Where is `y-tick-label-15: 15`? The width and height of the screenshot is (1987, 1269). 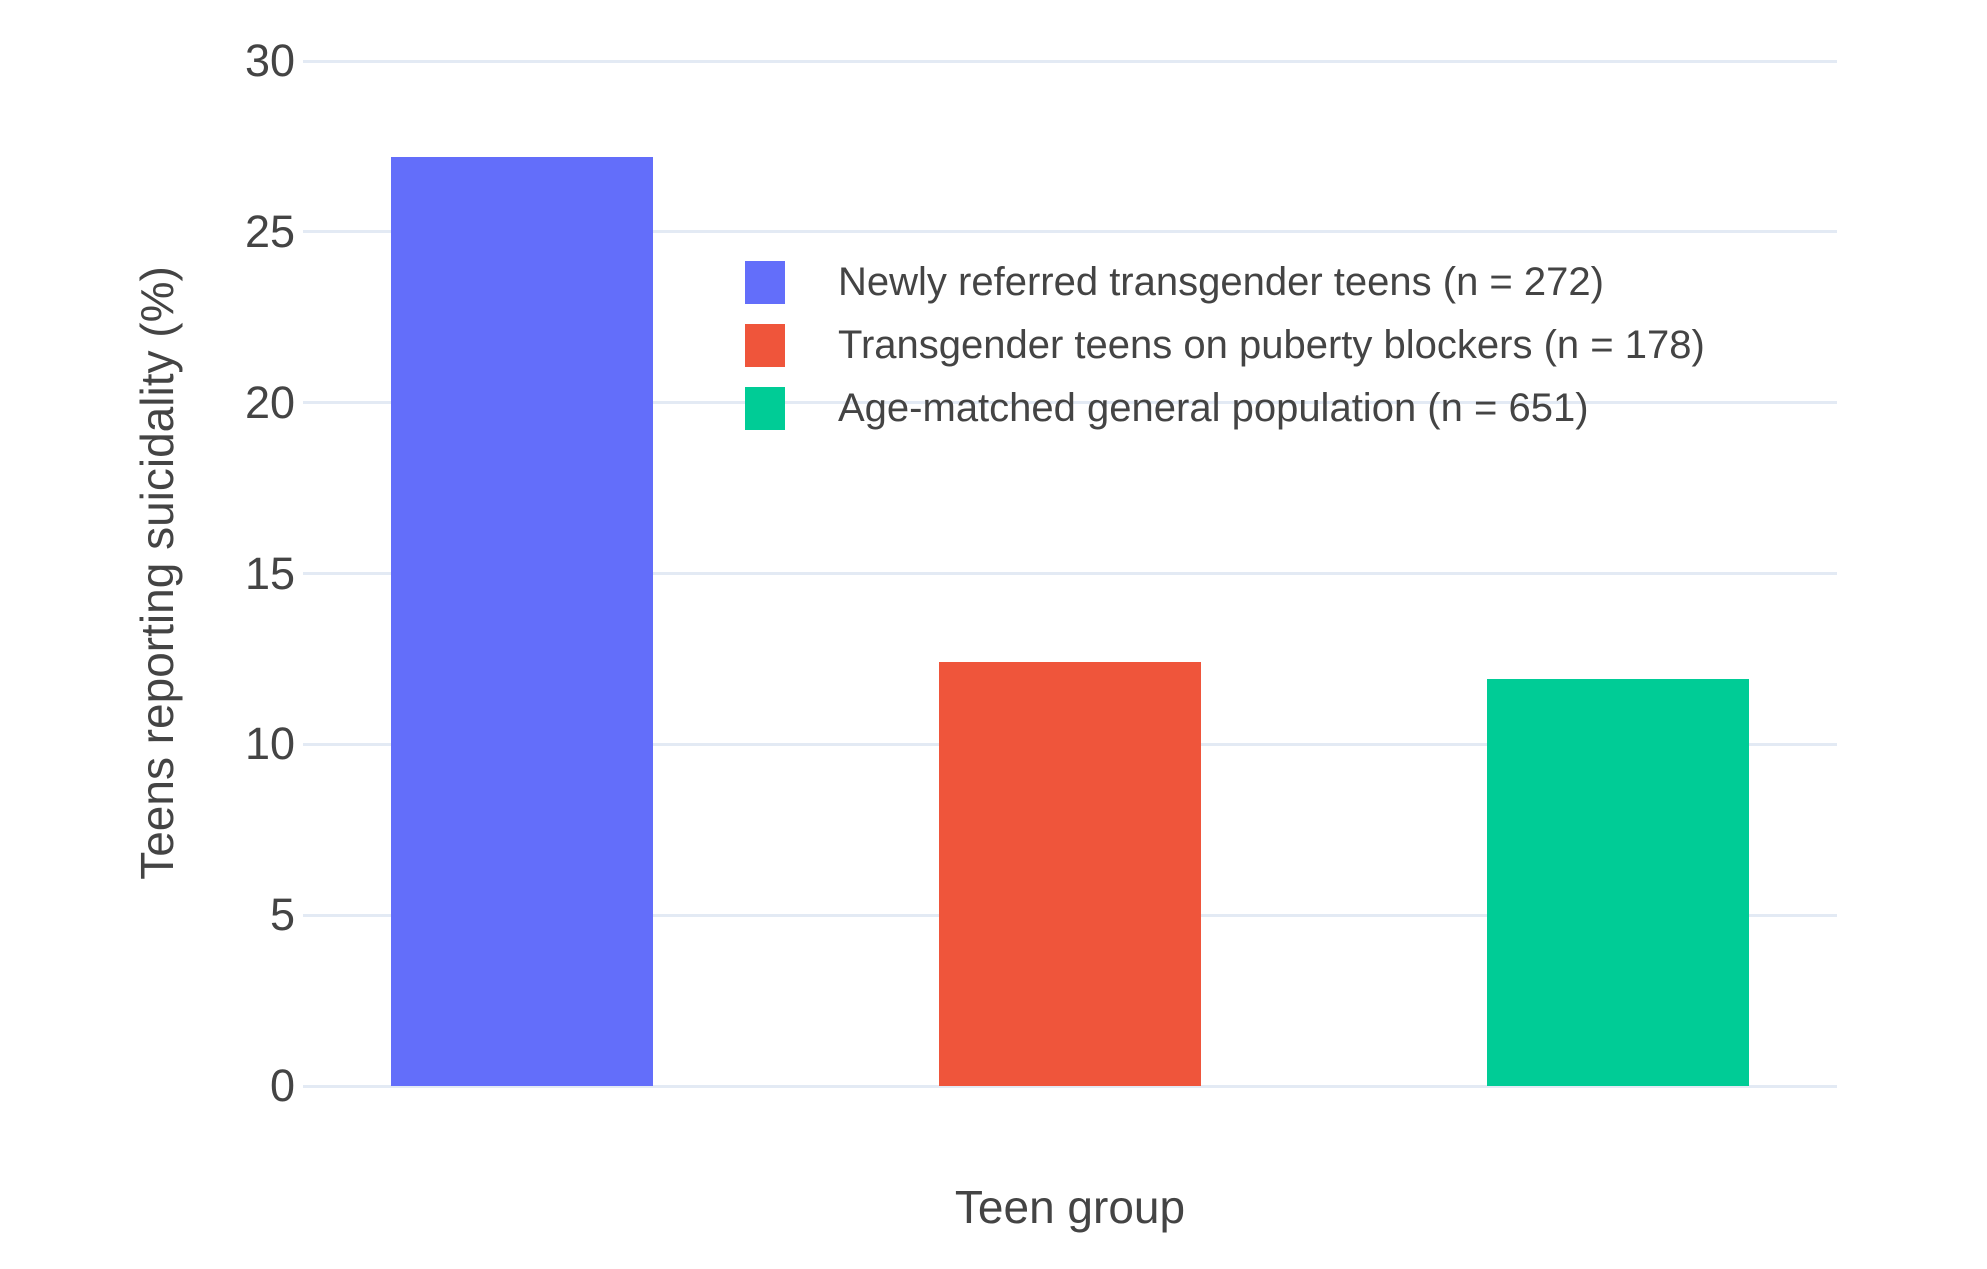 y-tick-label-15: 15 is located at coordinates (269, 573).